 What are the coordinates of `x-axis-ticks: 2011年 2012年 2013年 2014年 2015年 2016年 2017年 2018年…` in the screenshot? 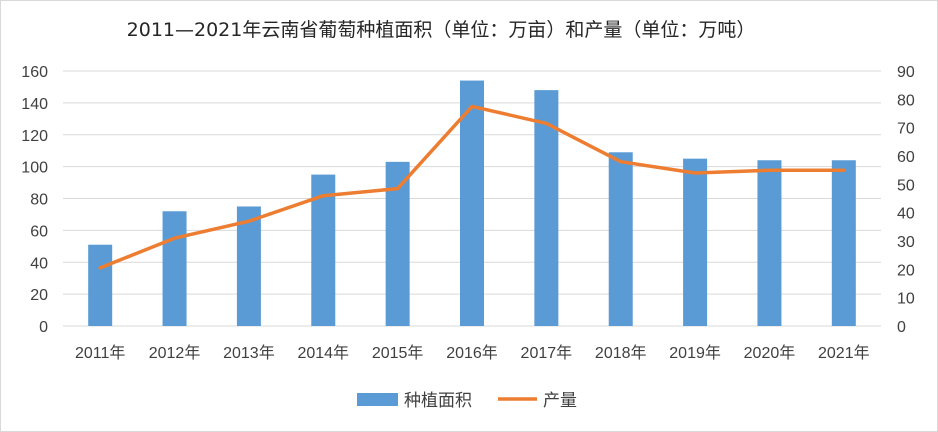 It's located at (472, 353).